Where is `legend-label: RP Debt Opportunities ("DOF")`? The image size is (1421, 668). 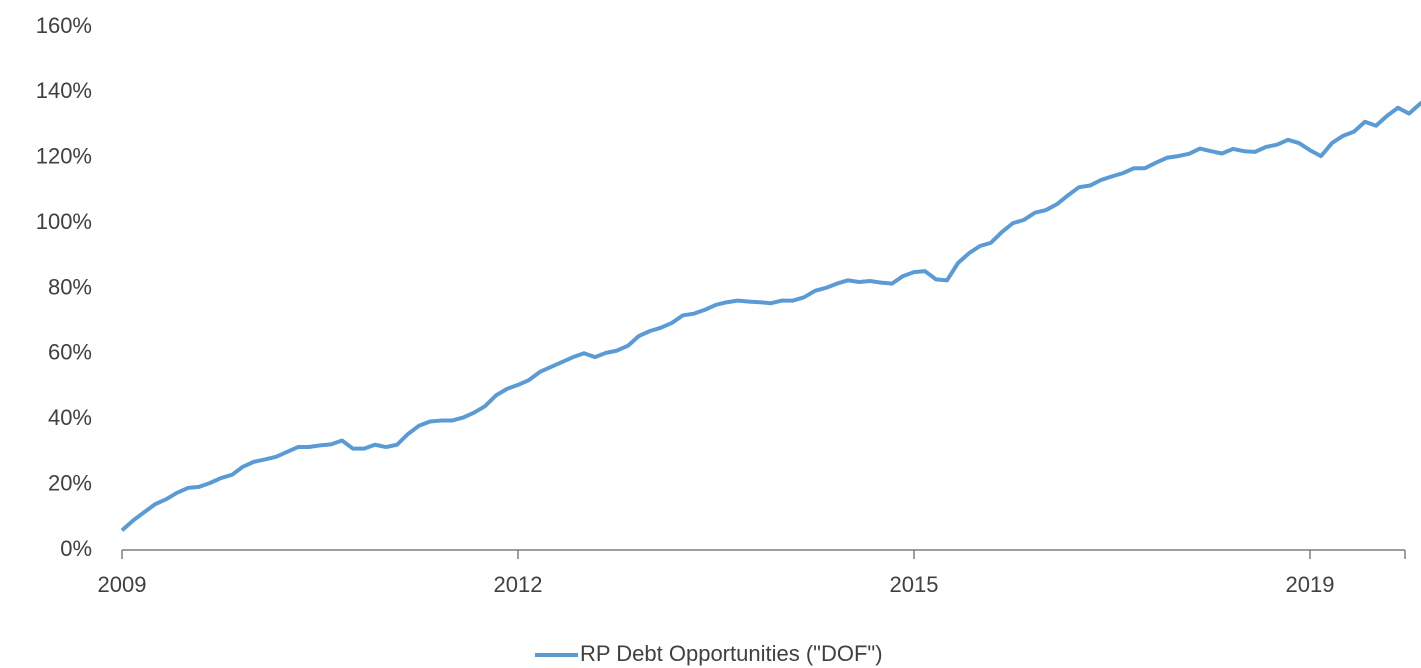
legend-label: RP Debt Opportunities ("DOF") is located at coordinates (731, 653).